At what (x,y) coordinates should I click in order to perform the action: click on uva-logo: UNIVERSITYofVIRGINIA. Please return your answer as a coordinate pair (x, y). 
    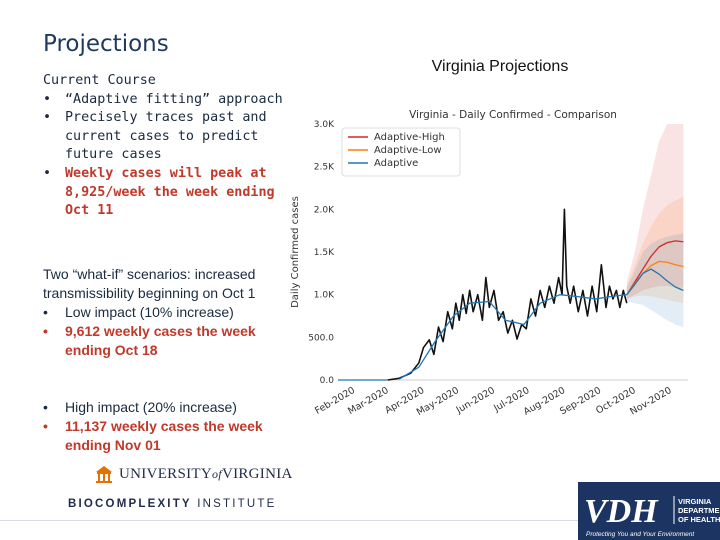
    Looking at the image, I should click on (194, 474).